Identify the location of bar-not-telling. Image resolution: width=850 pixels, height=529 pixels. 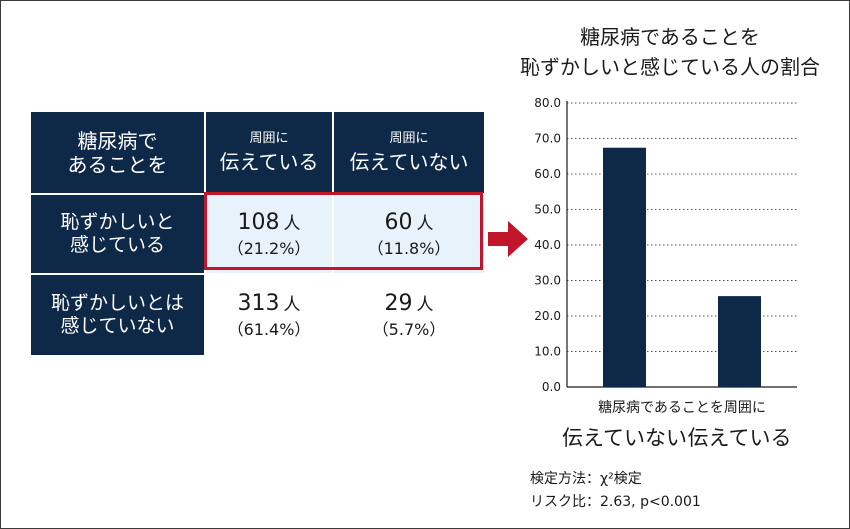
(624, 267).